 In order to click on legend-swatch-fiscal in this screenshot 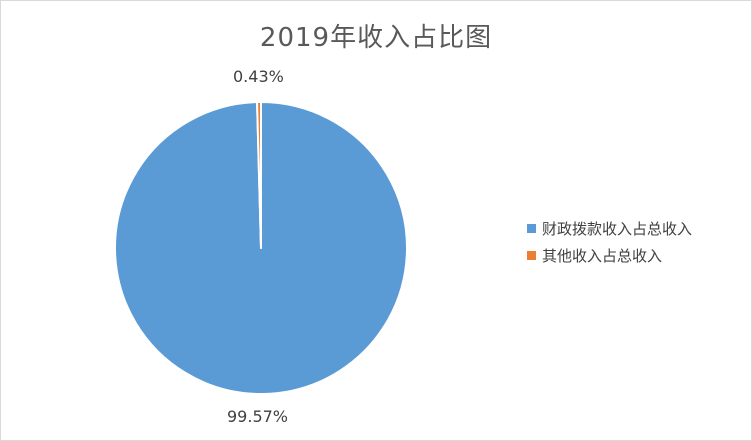, I will do `click(531, 228)`.